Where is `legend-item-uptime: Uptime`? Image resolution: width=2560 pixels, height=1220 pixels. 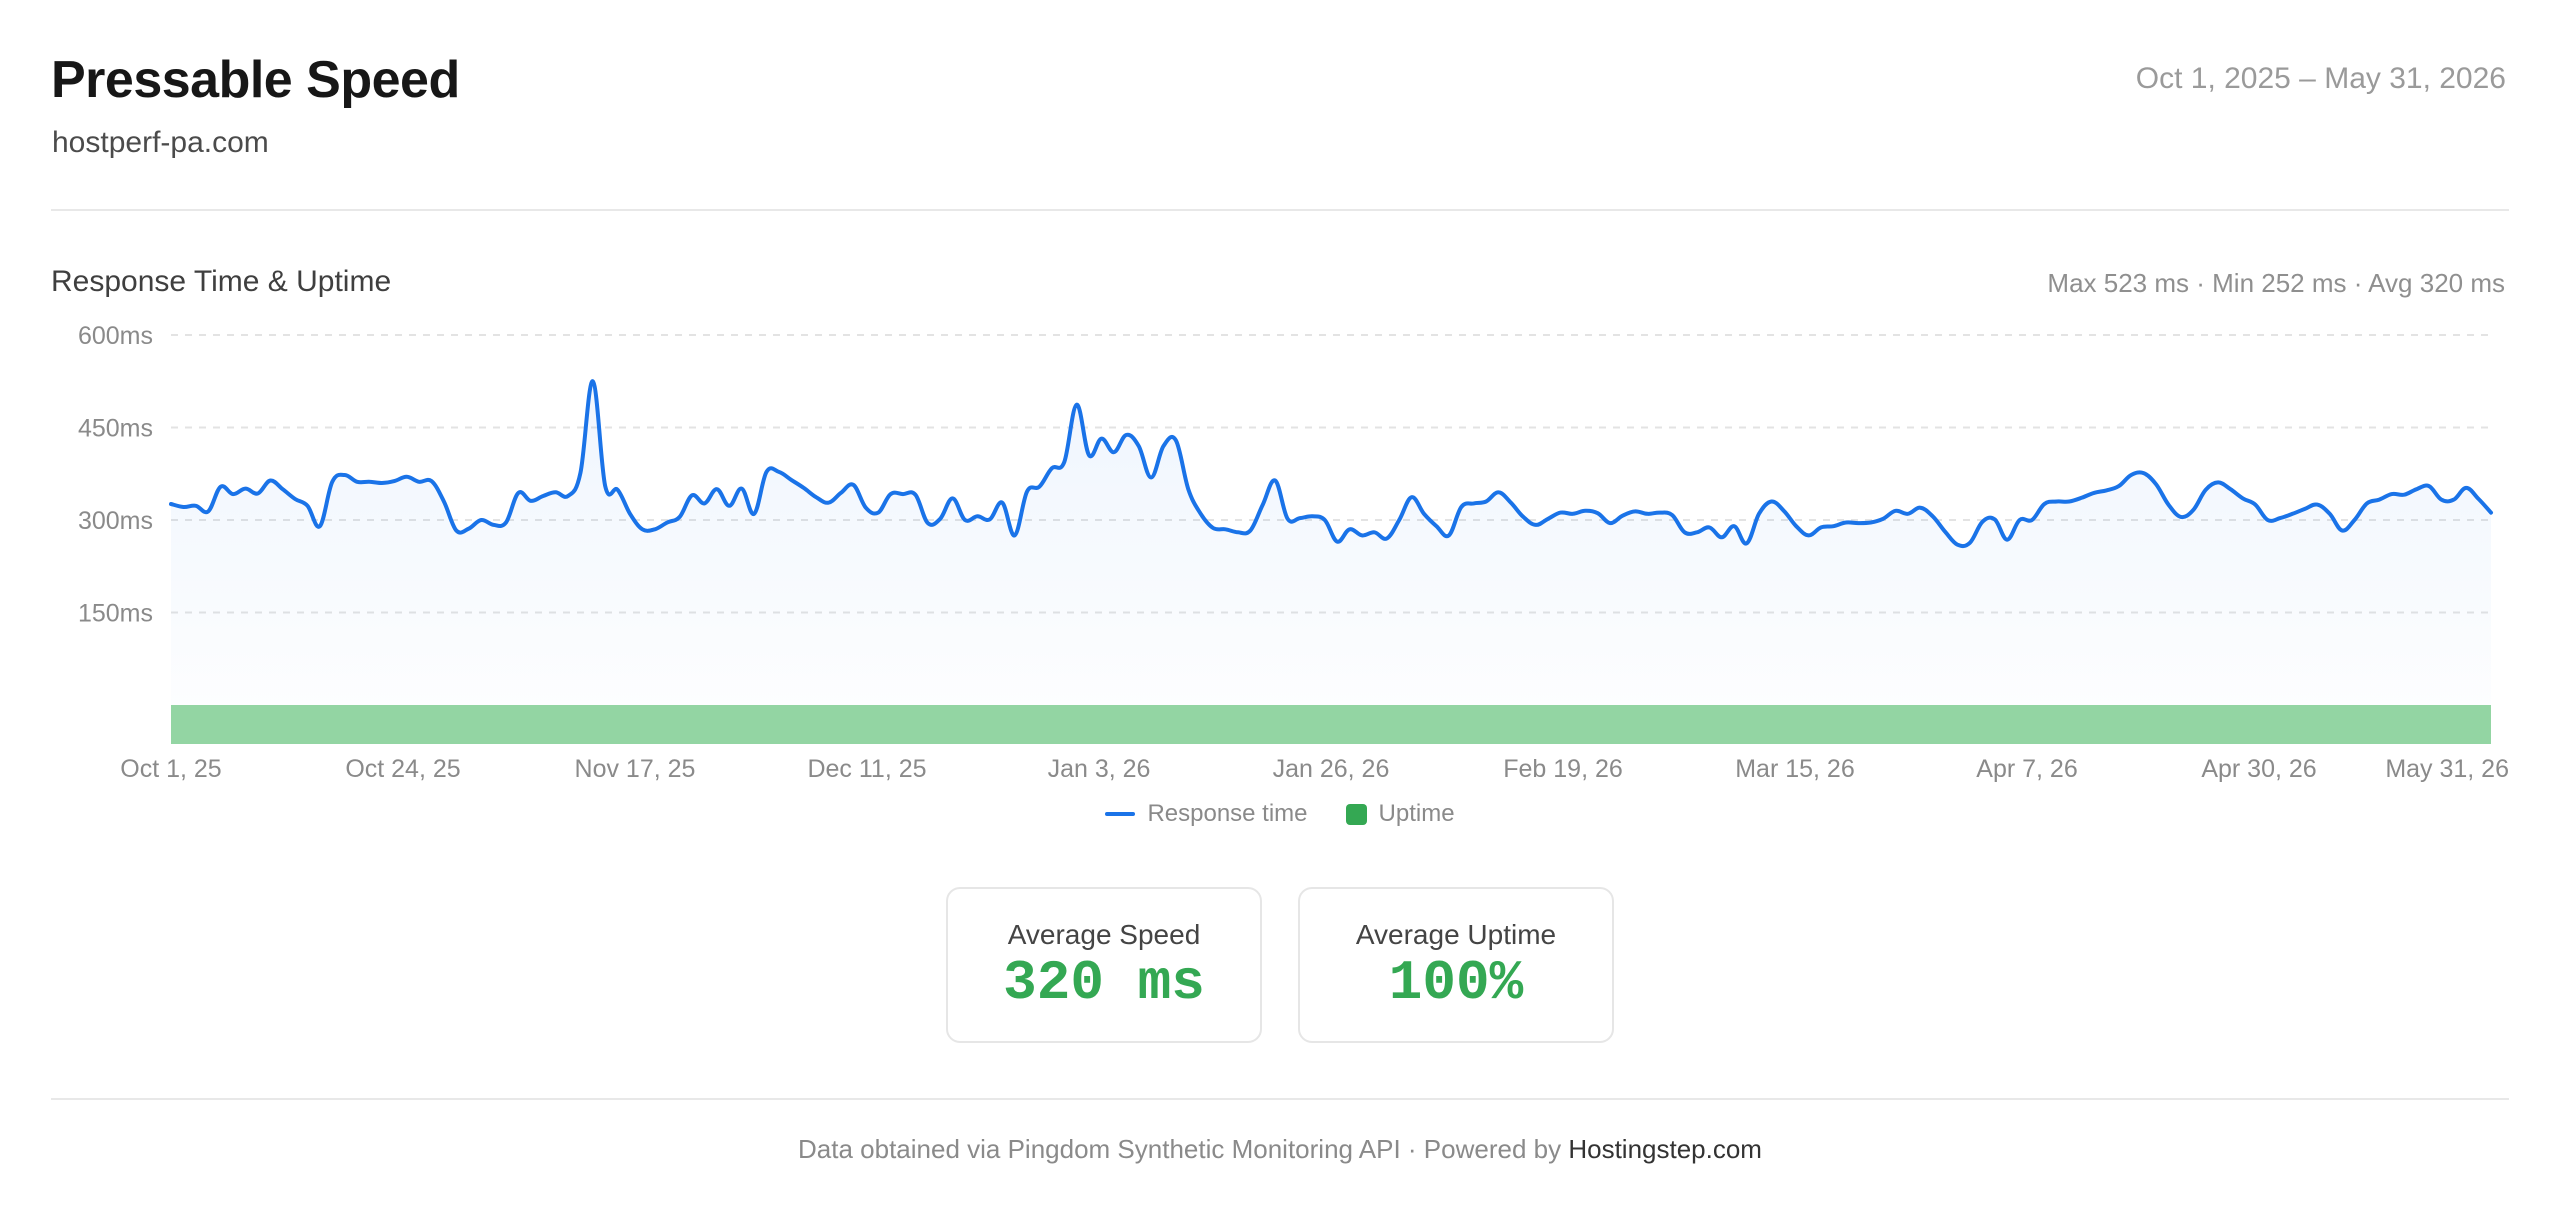
legend-item-uptime: Uptime is located at coordinates (1400, 814).